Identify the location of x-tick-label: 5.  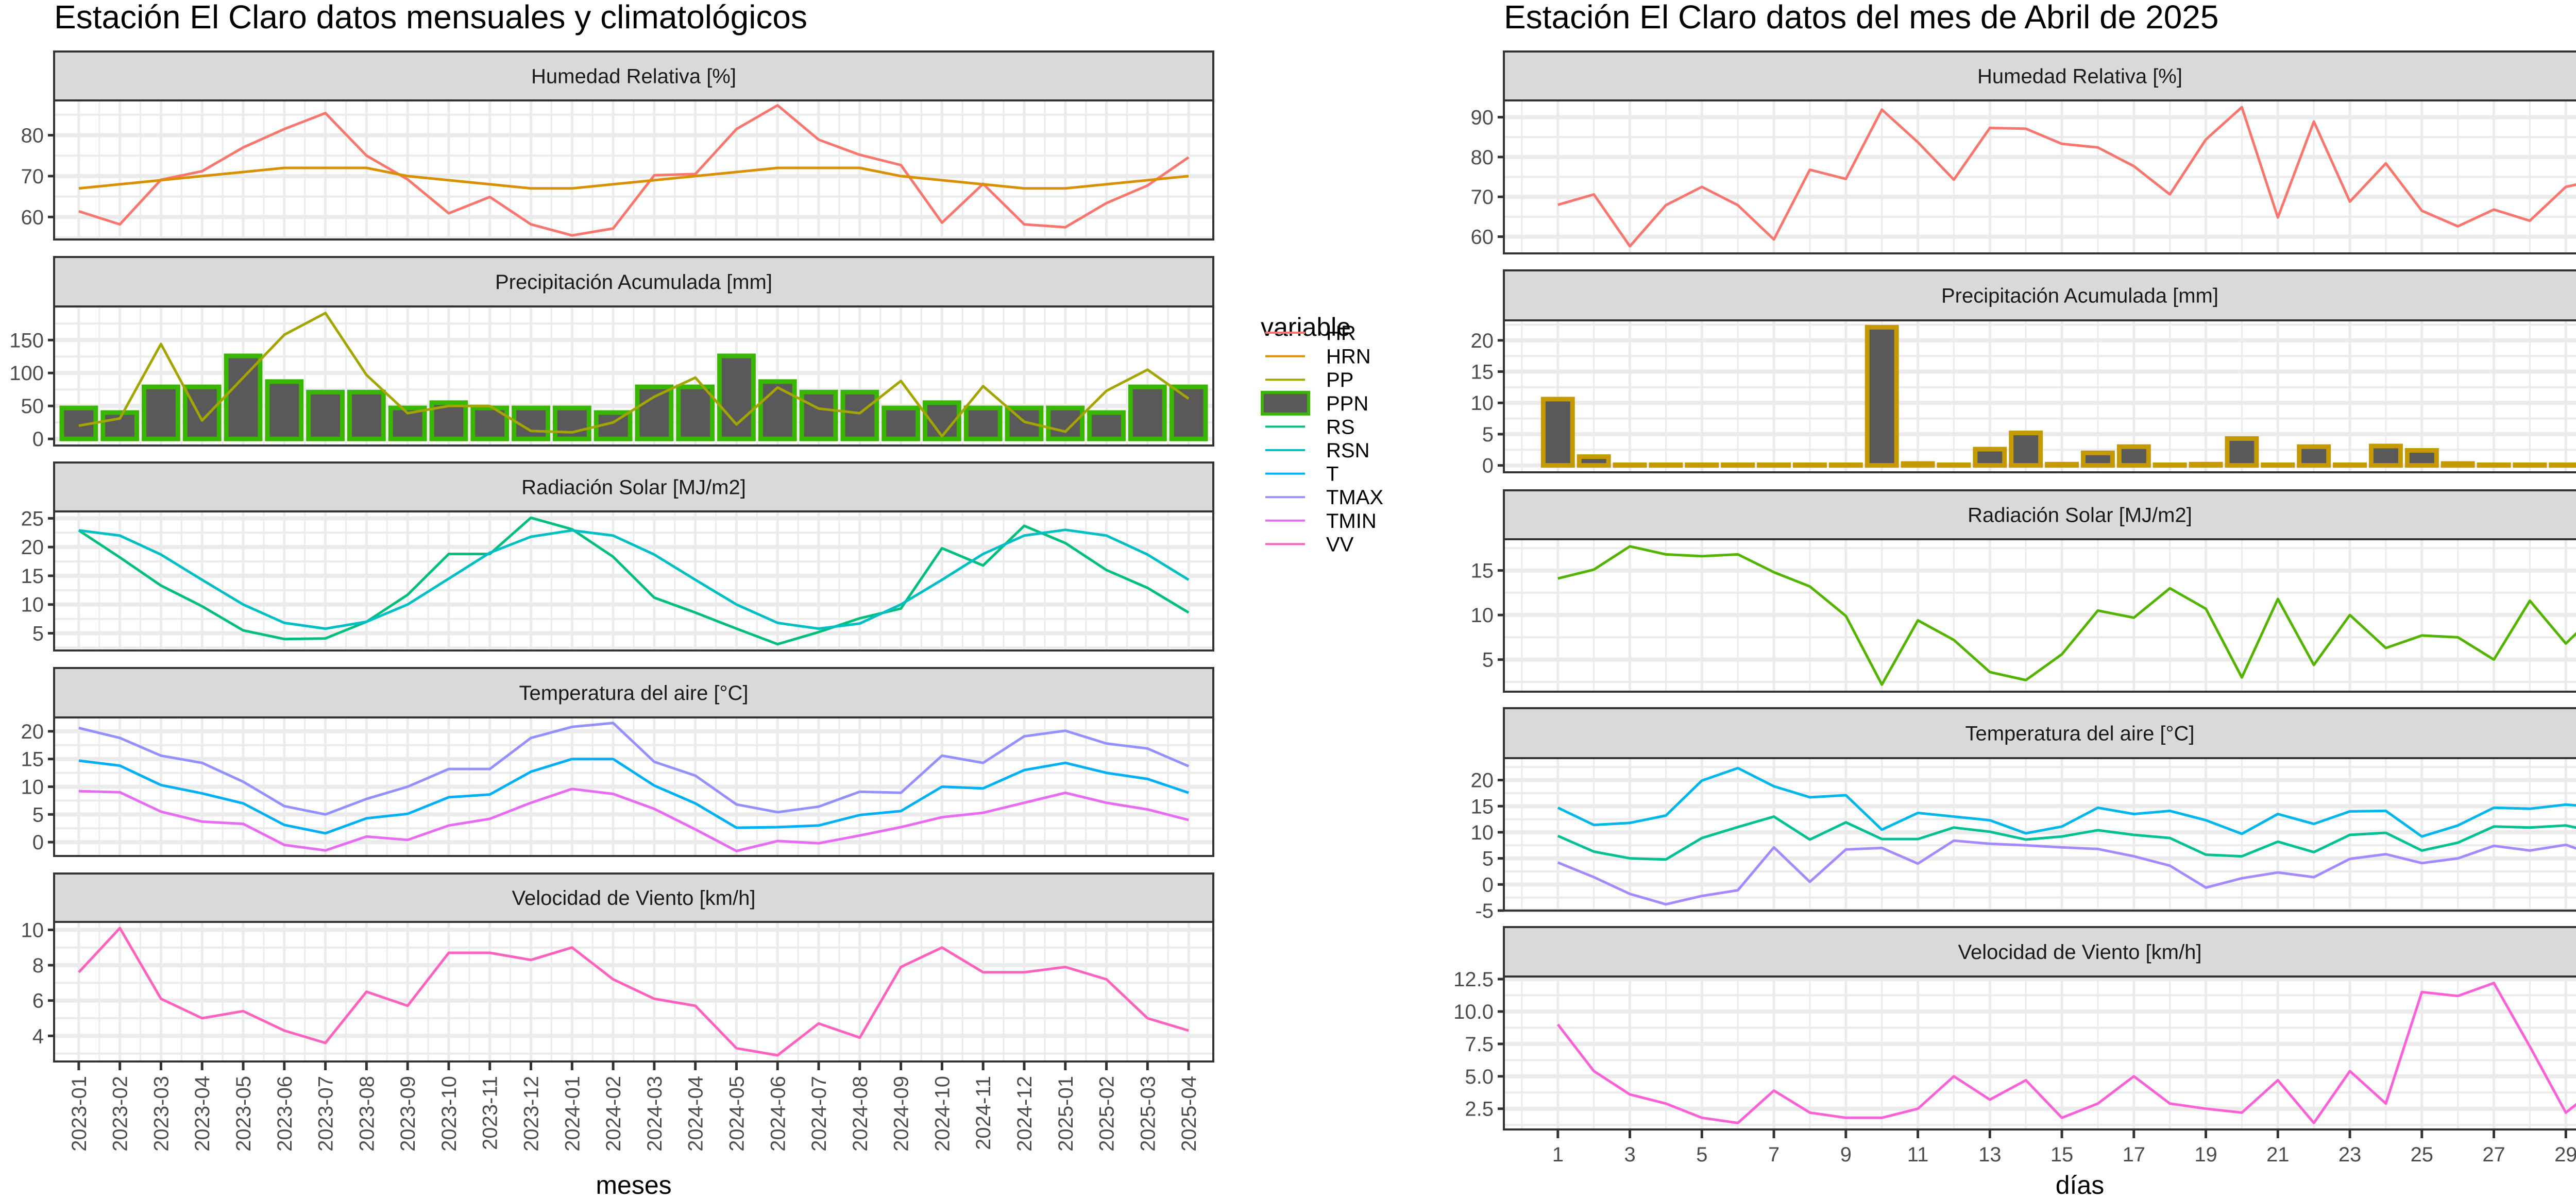
(1701, 1154).